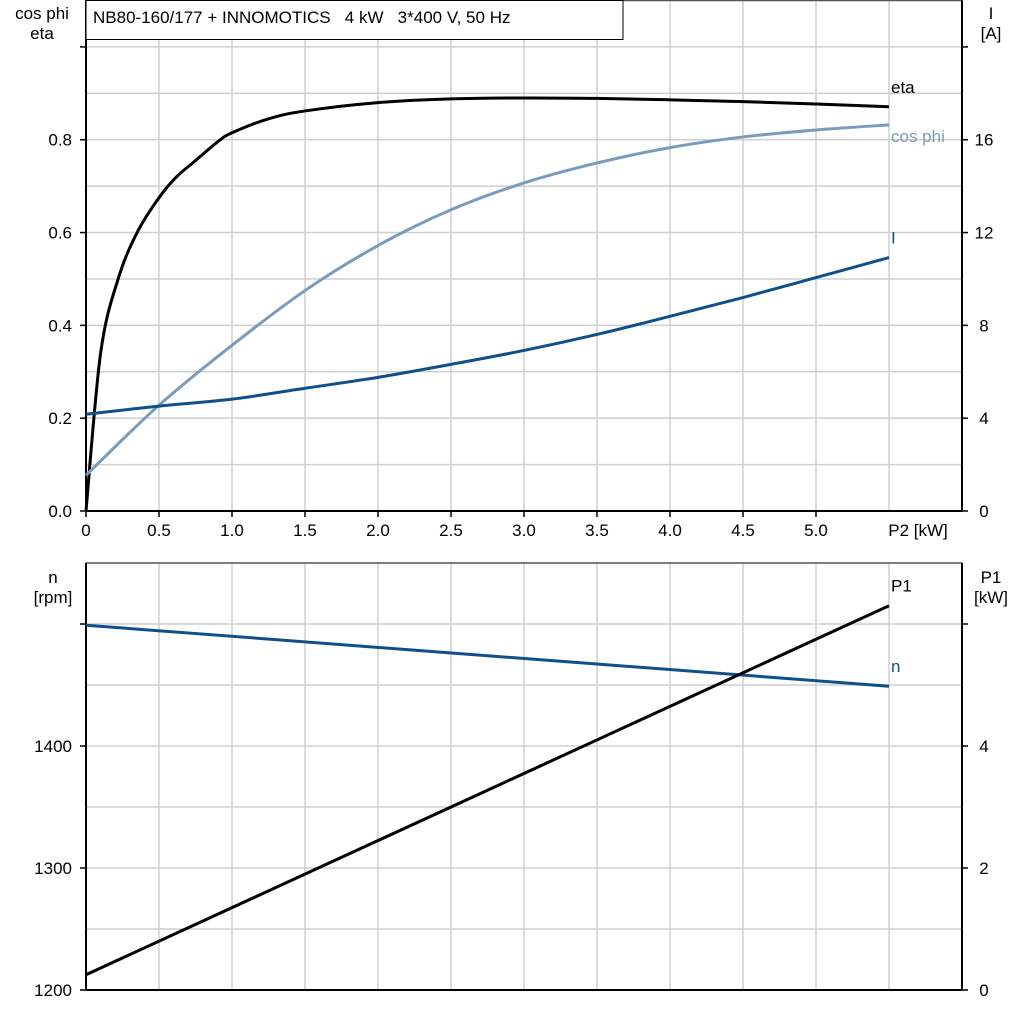  I want to click on top-right-axis-label: I, so click(991, 13).